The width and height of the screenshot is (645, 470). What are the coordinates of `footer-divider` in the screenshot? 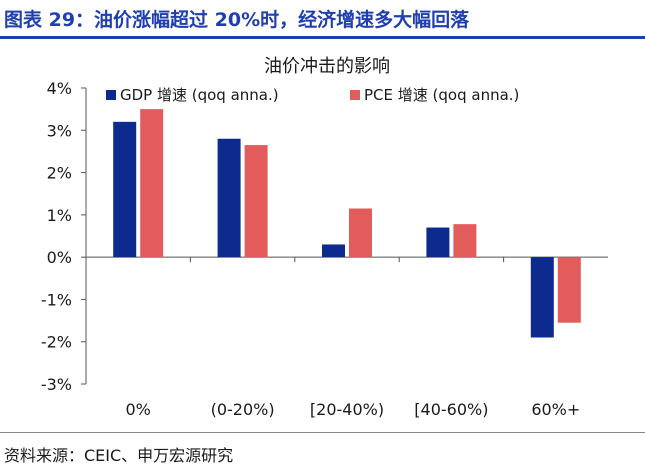 It's located at (322, 432).